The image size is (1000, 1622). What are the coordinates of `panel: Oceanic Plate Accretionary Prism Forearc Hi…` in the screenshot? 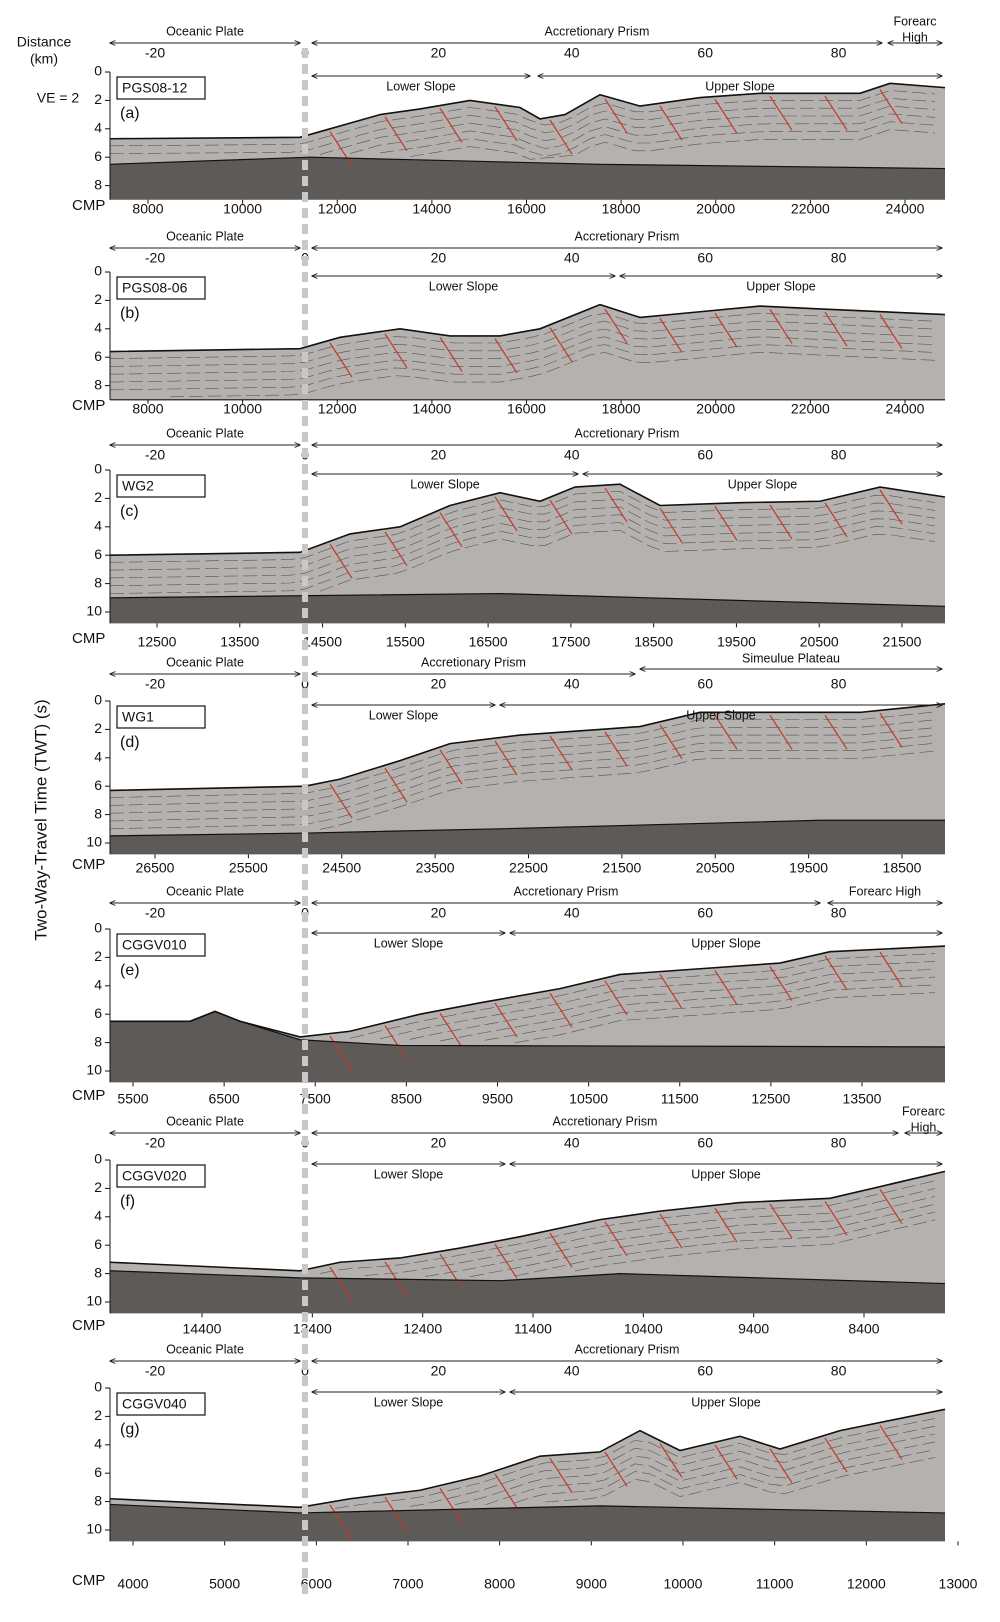 It's located at (509, 115).